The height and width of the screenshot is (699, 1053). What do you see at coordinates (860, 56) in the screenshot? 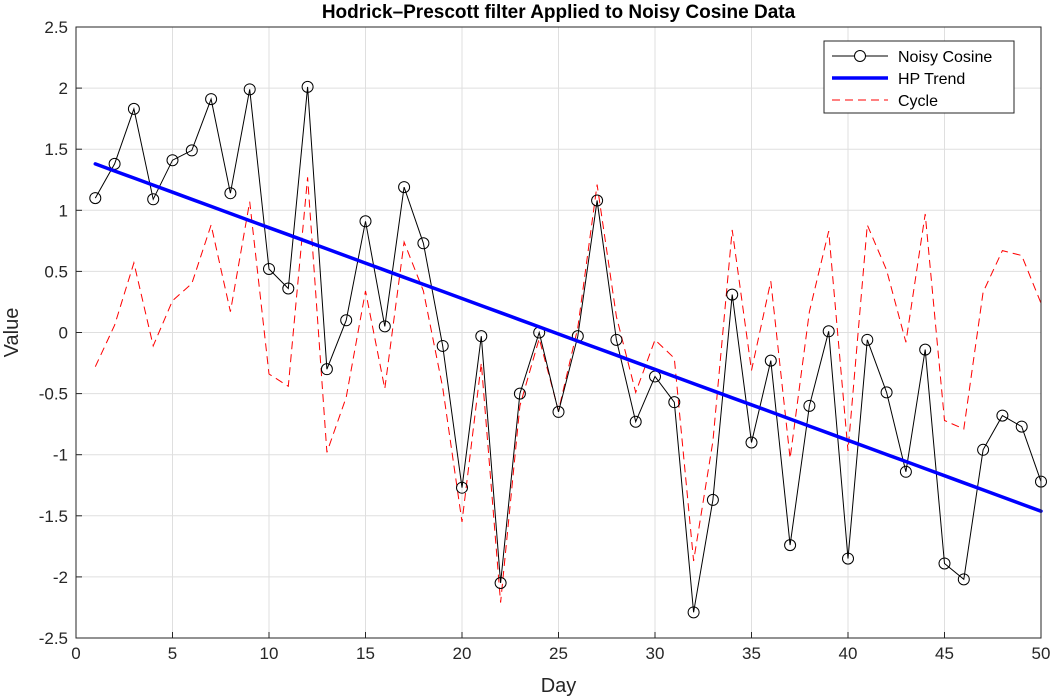
I see `legend-marker` at bounding box center [860, 56].